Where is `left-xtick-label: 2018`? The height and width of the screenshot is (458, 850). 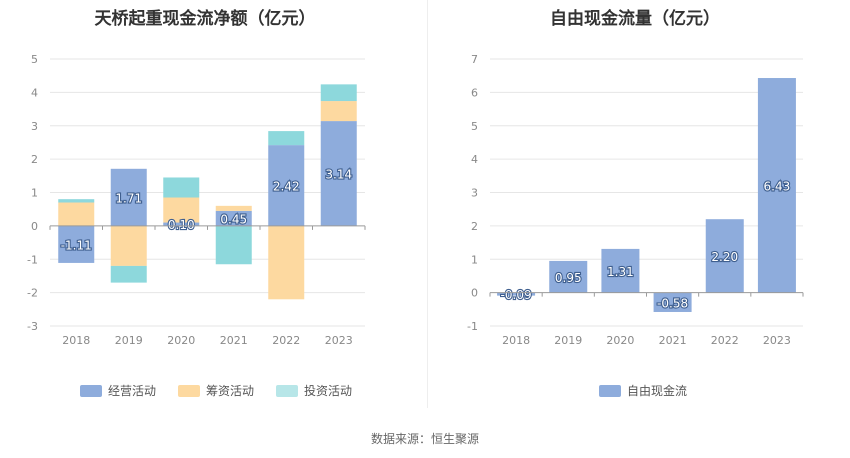
left-xtick-label: 2018 is located at coordinates (76, 340).